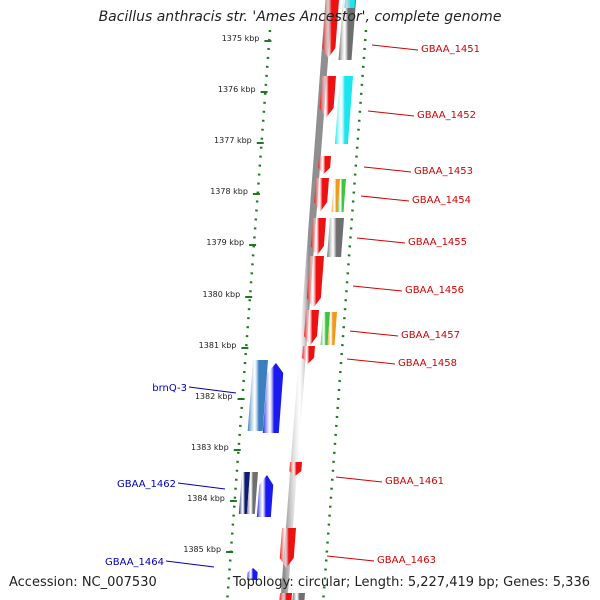 The width and height of the screenshot is (600, 600). I want to click on gene-label: GBAA_1454, so click(441, 200).